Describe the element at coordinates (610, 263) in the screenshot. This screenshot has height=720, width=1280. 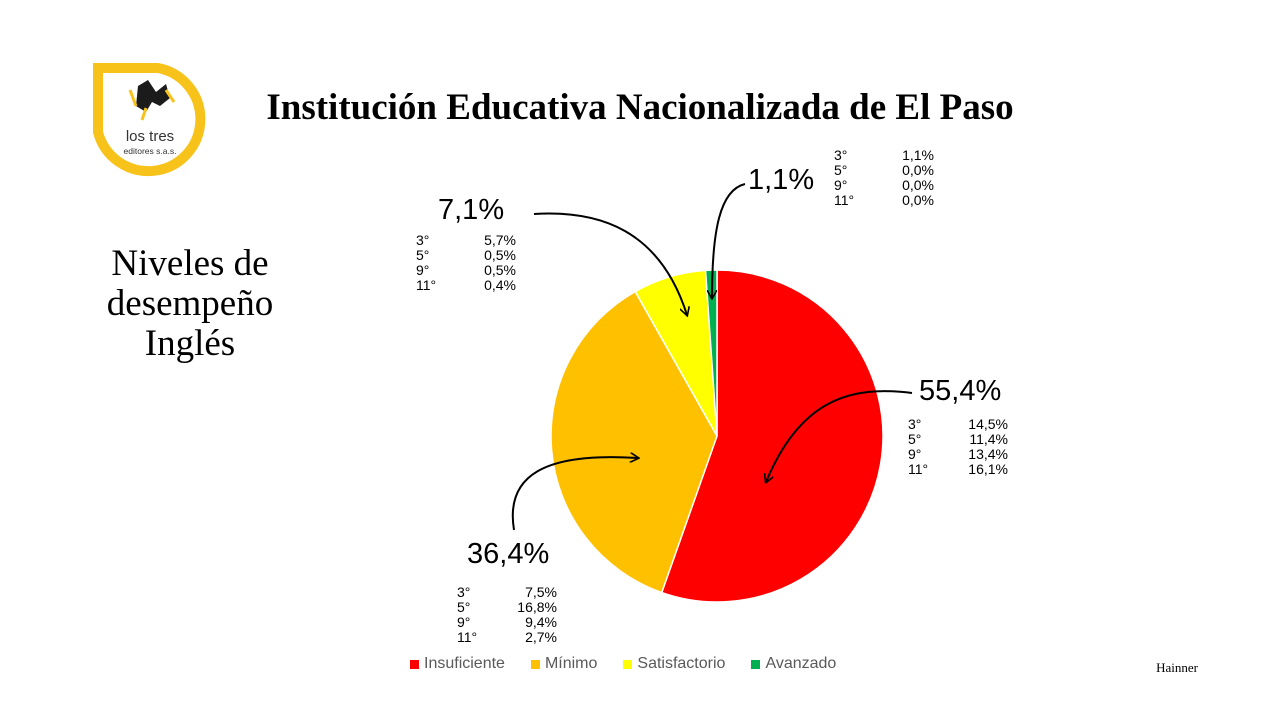
I see `arrow-satisfactorio` at that location.